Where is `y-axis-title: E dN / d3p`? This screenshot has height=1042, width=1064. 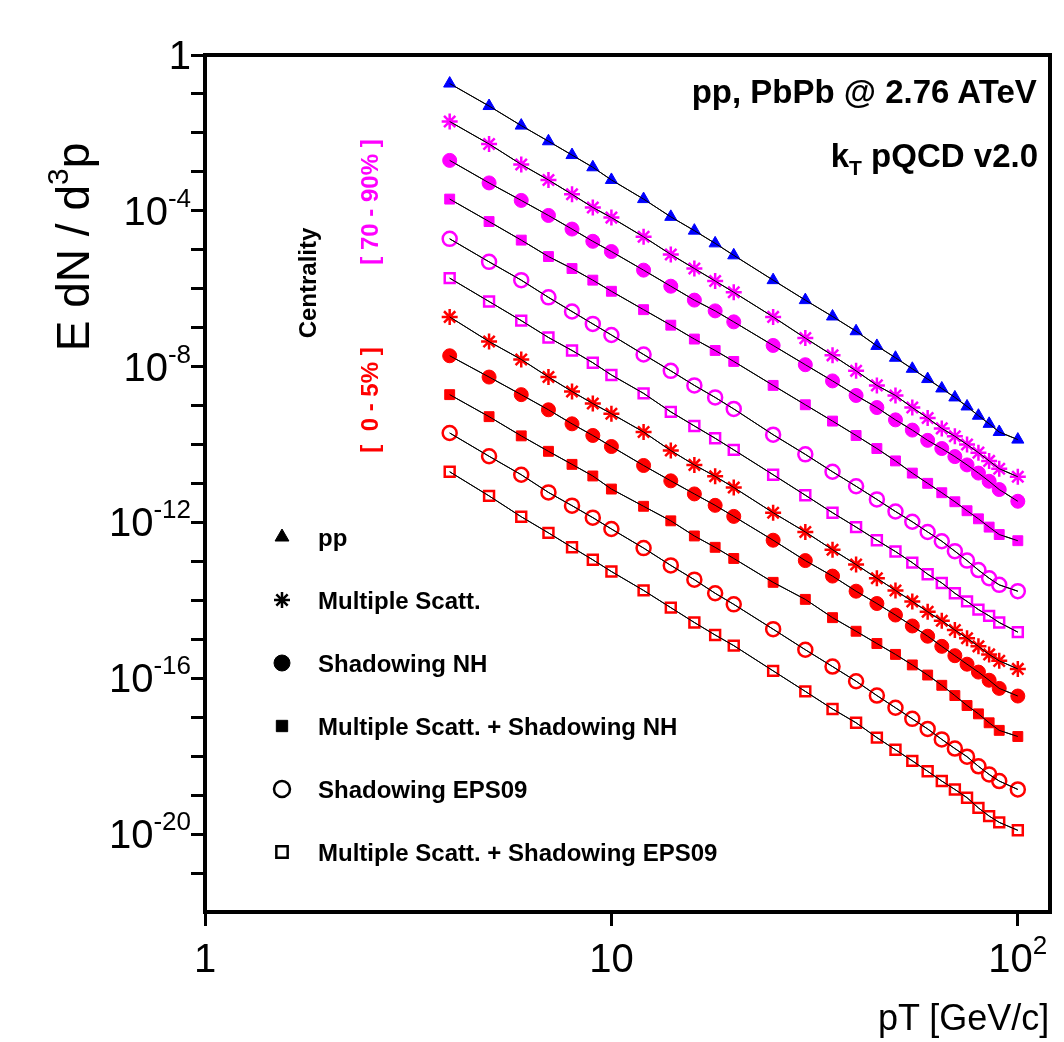
y-axis-title: E dN / d3p is located at coordinates (70, 247).